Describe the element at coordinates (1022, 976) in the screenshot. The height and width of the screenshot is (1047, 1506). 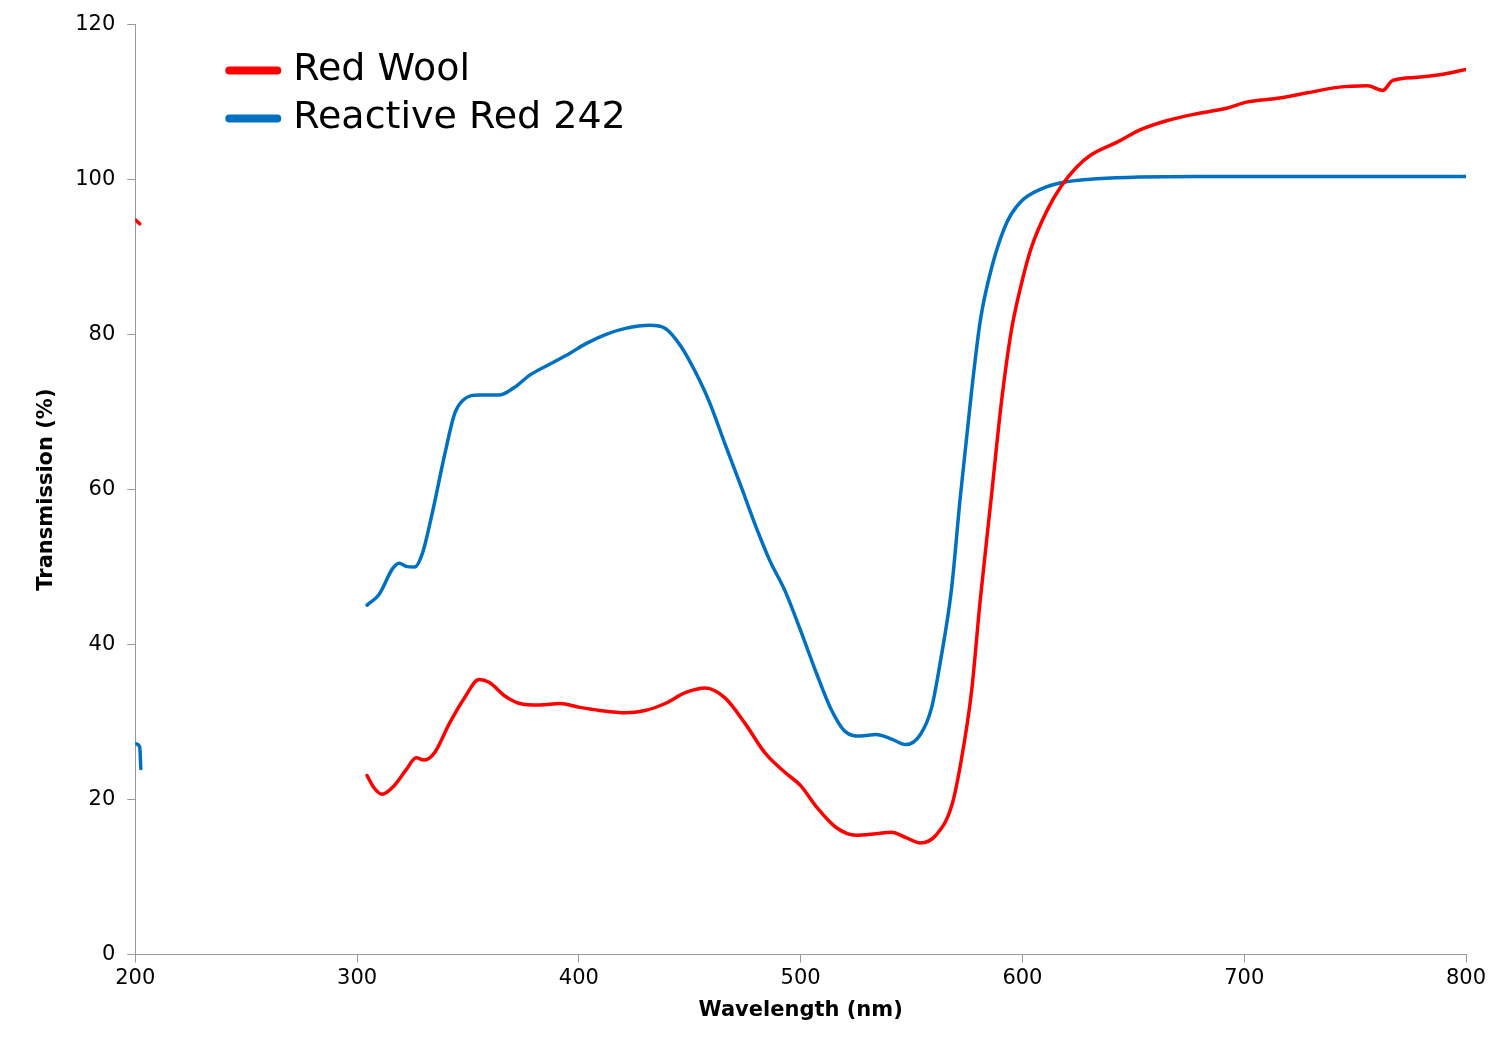
I see `x-tick-label: 600` at that location.